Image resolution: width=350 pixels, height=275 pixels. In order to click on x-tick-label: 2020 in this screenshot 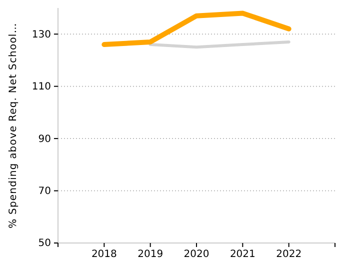, I will do `click(197, 254)`.